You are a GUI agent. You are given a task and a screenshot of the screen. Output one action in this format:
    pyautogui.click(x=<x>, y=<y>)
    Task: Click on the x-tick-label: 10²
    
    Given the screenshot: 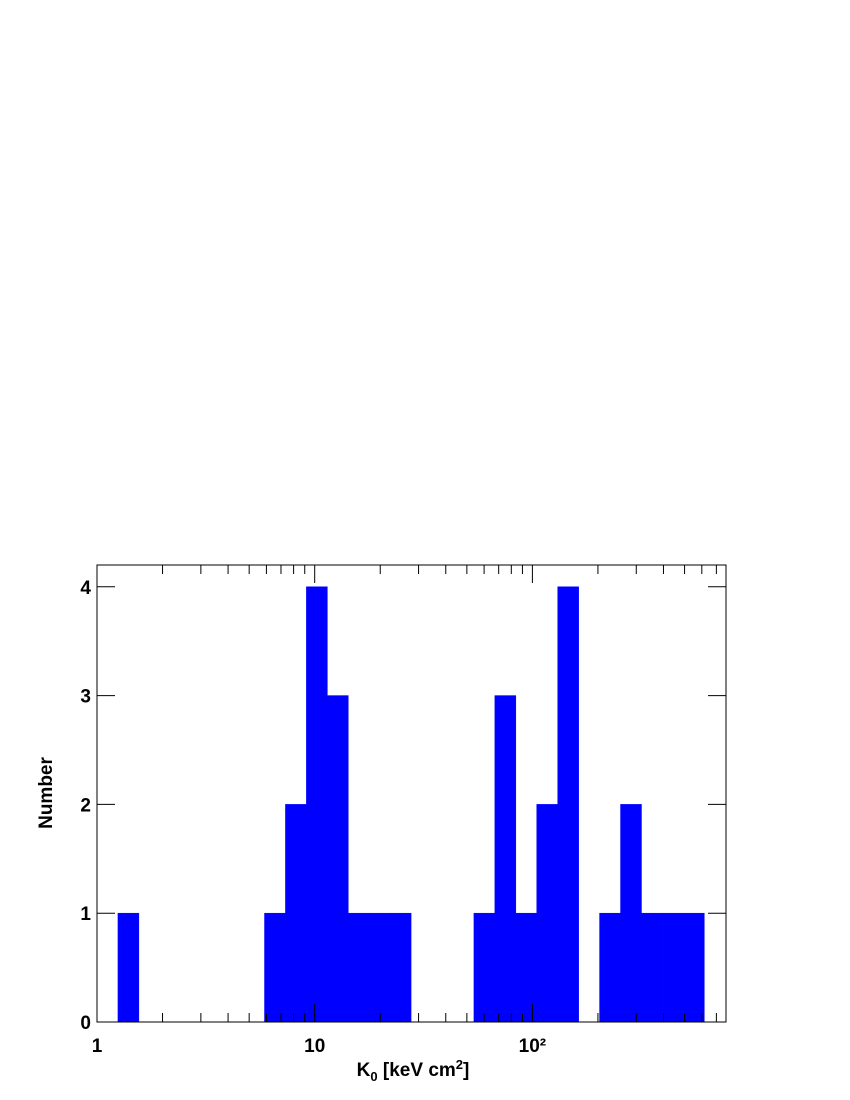 What is the action you would take?
    pyautogui.click(x=532, y=1046)
    